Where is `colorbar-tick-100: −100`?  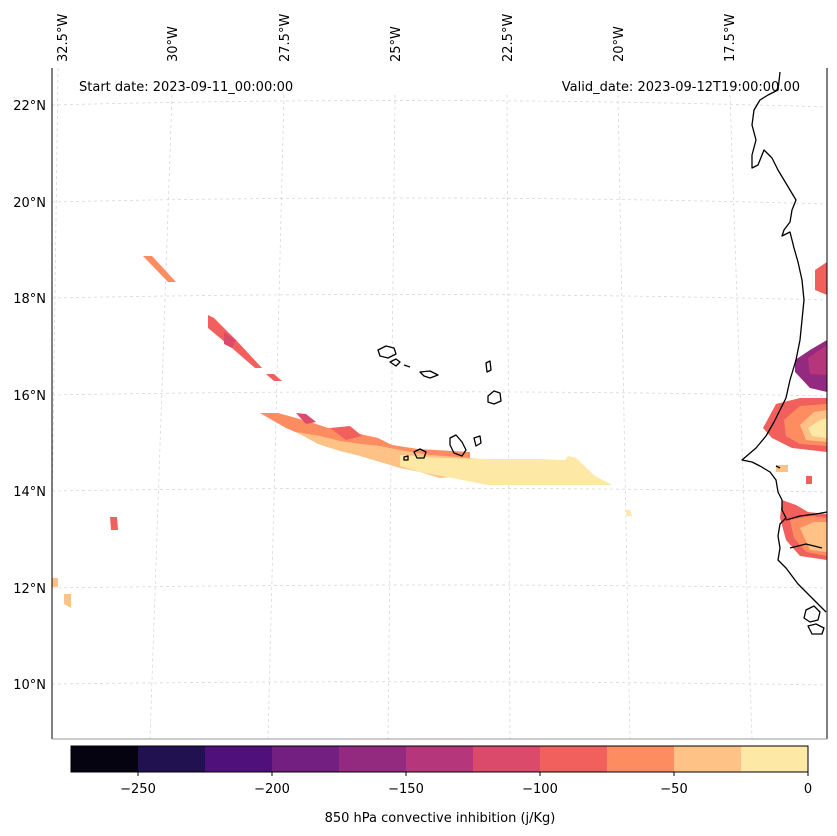 colorbar-tick-100: −100 is located at coordinates (540, 789).